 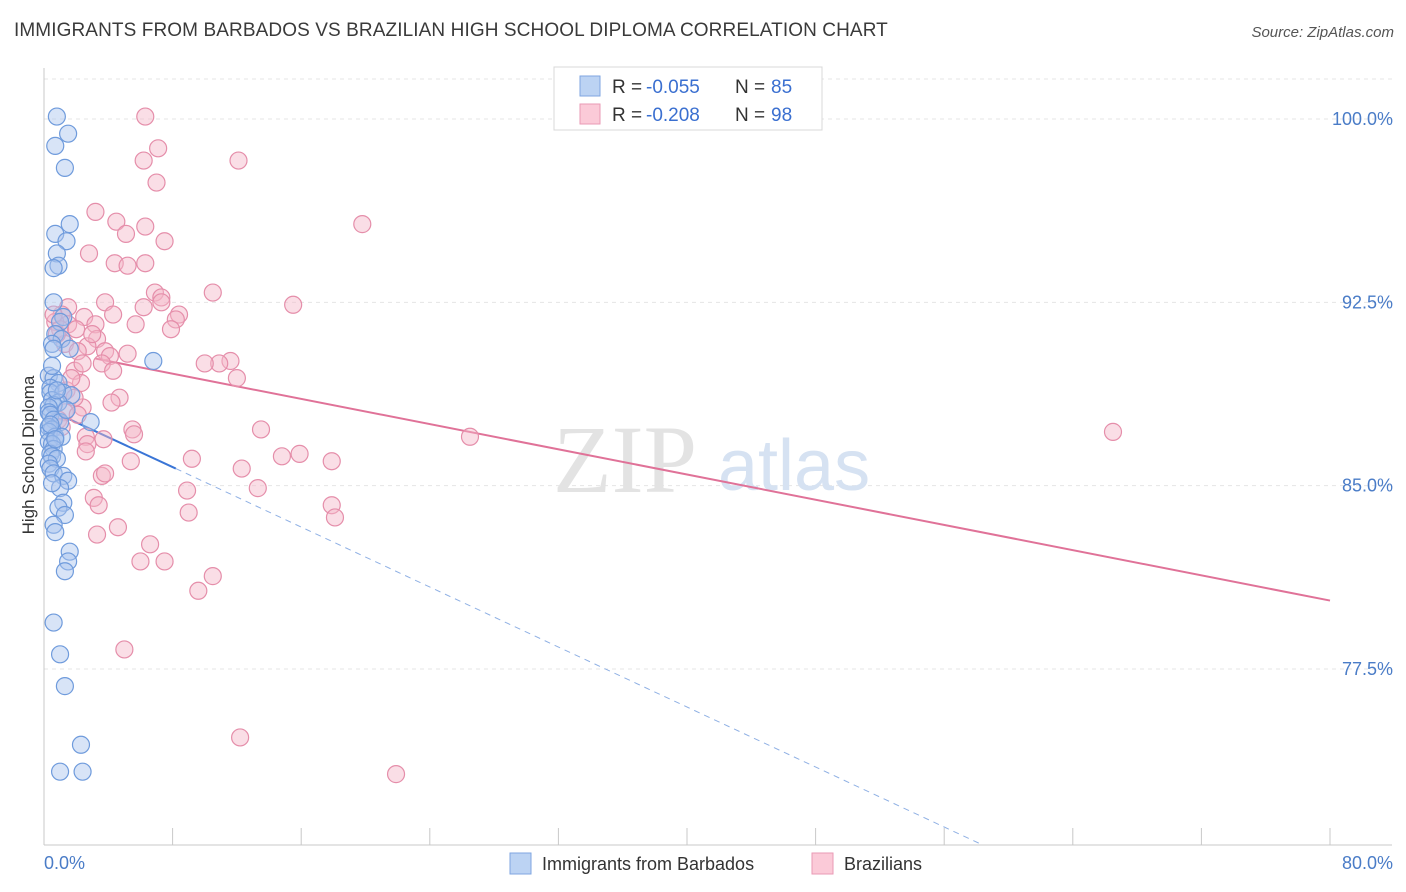 I want to click on bottom-legend-swatch-barbados, so click(x=520, y=863).